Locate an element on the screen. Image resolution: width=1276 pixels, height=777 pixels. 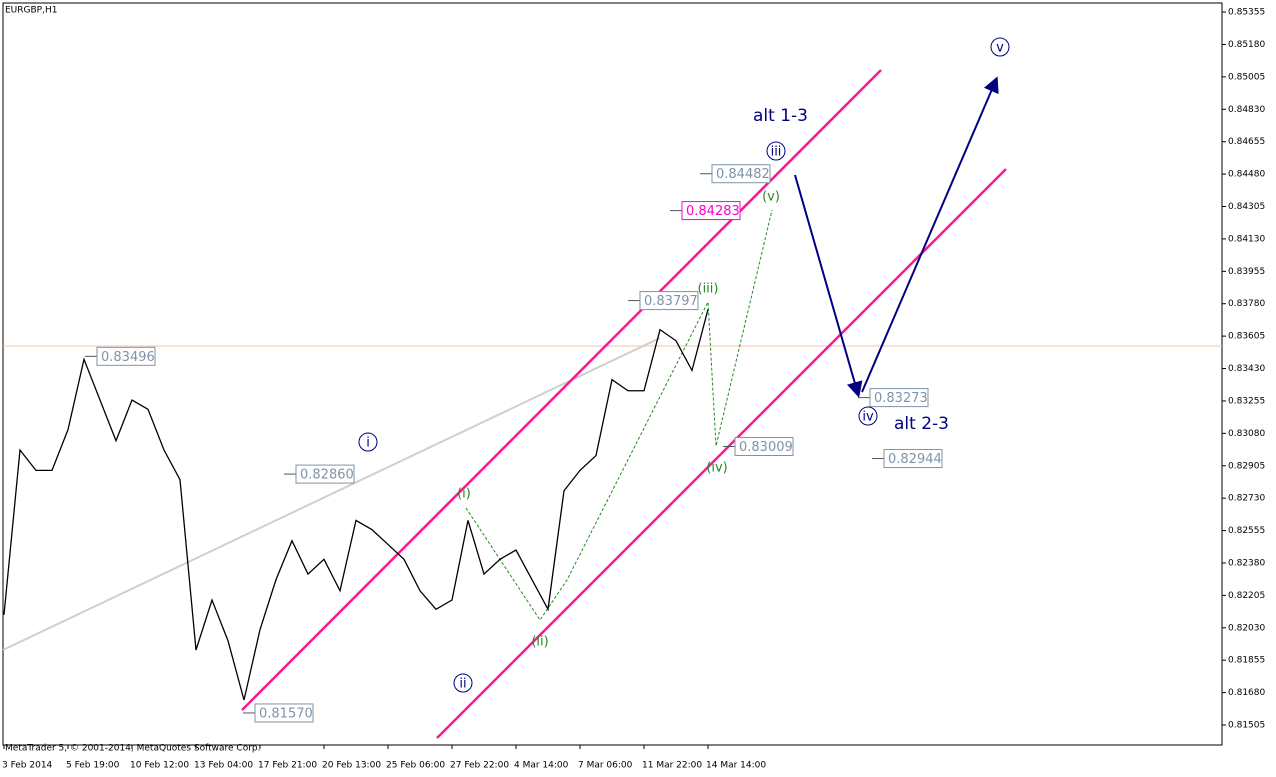
wave-label: iii is located at coordinates (776, 152).